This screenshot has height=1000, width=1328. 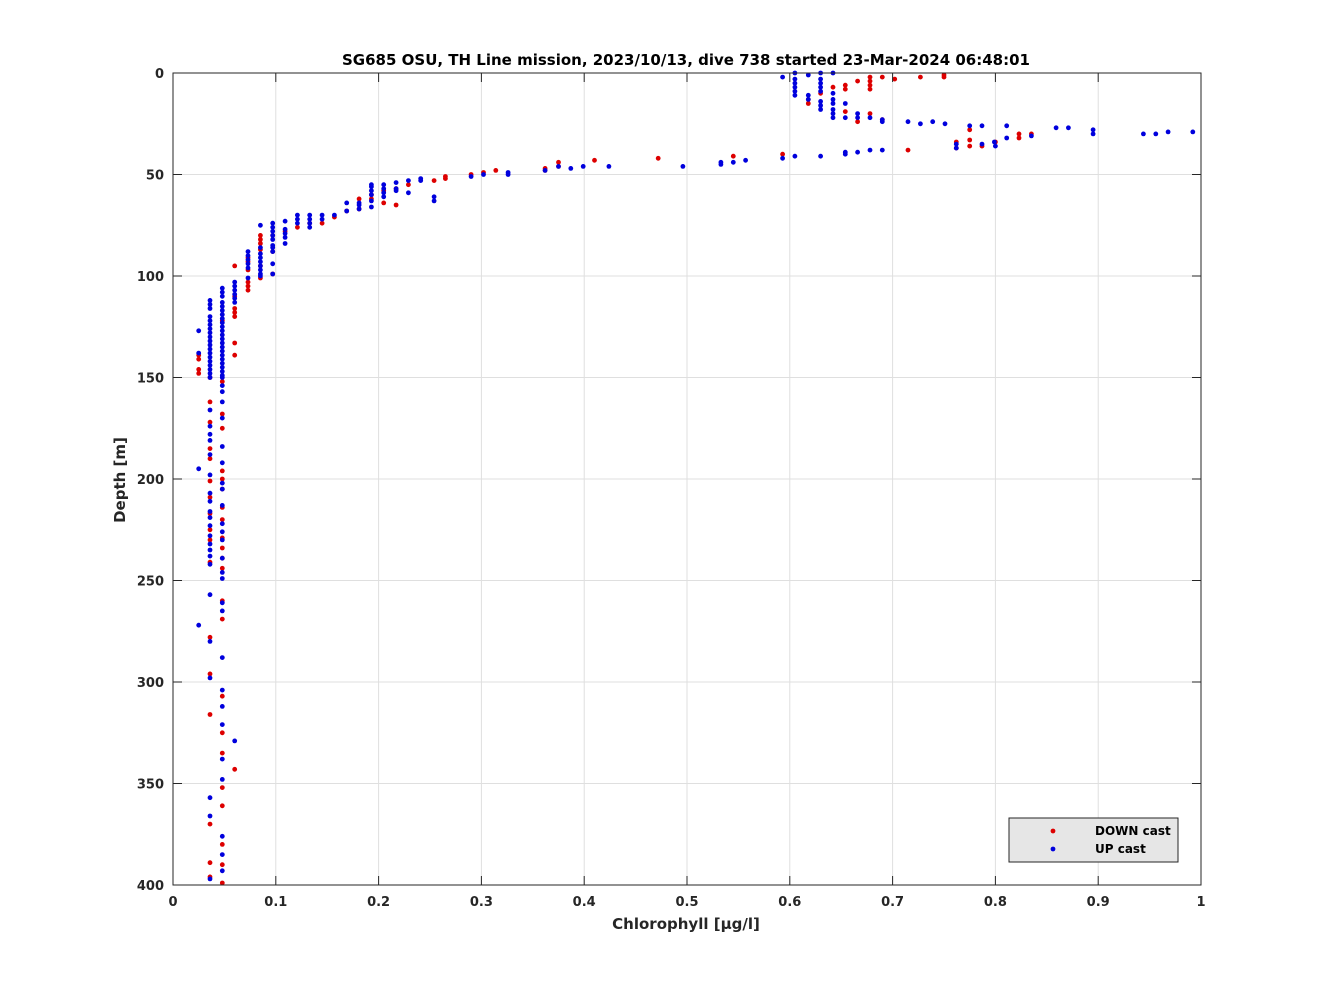 I want to click on x-tick-label: 0.2, so click(x=378, y=902).